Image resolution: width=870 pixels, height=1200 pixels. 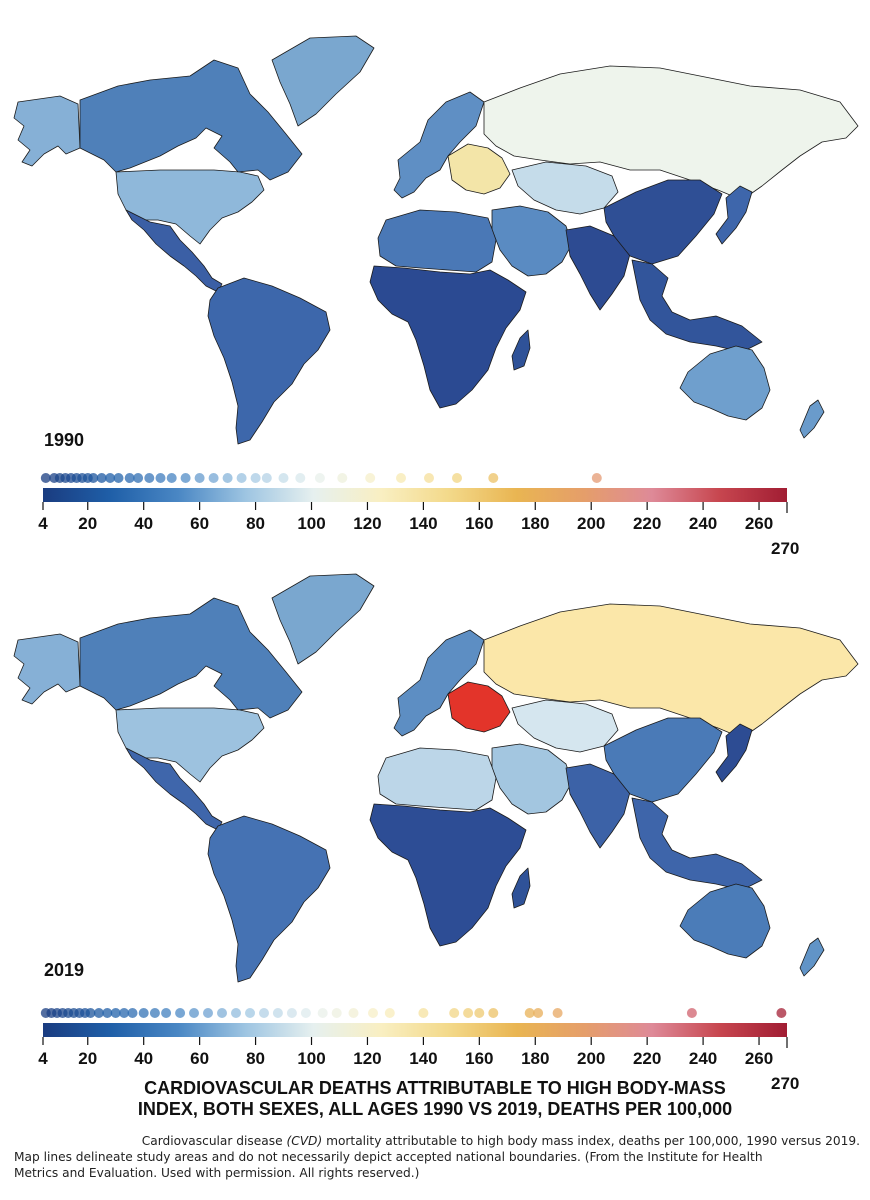 What do you see at coordinates (725, 921) in the screenshot?
I see `australia-region` at bounding box center [725, 921].